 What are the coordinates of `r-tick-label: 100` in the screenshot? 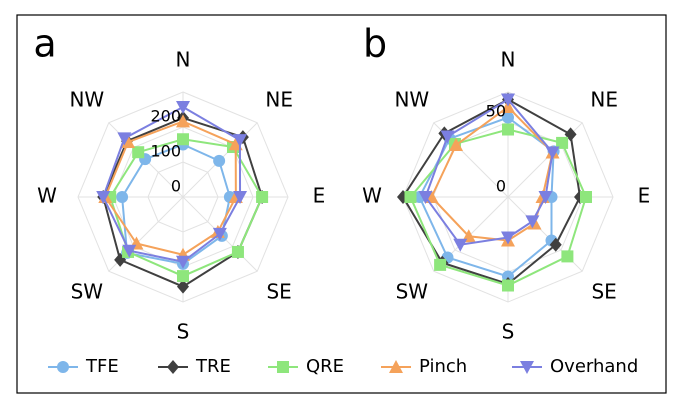 It's located at (165, 151).